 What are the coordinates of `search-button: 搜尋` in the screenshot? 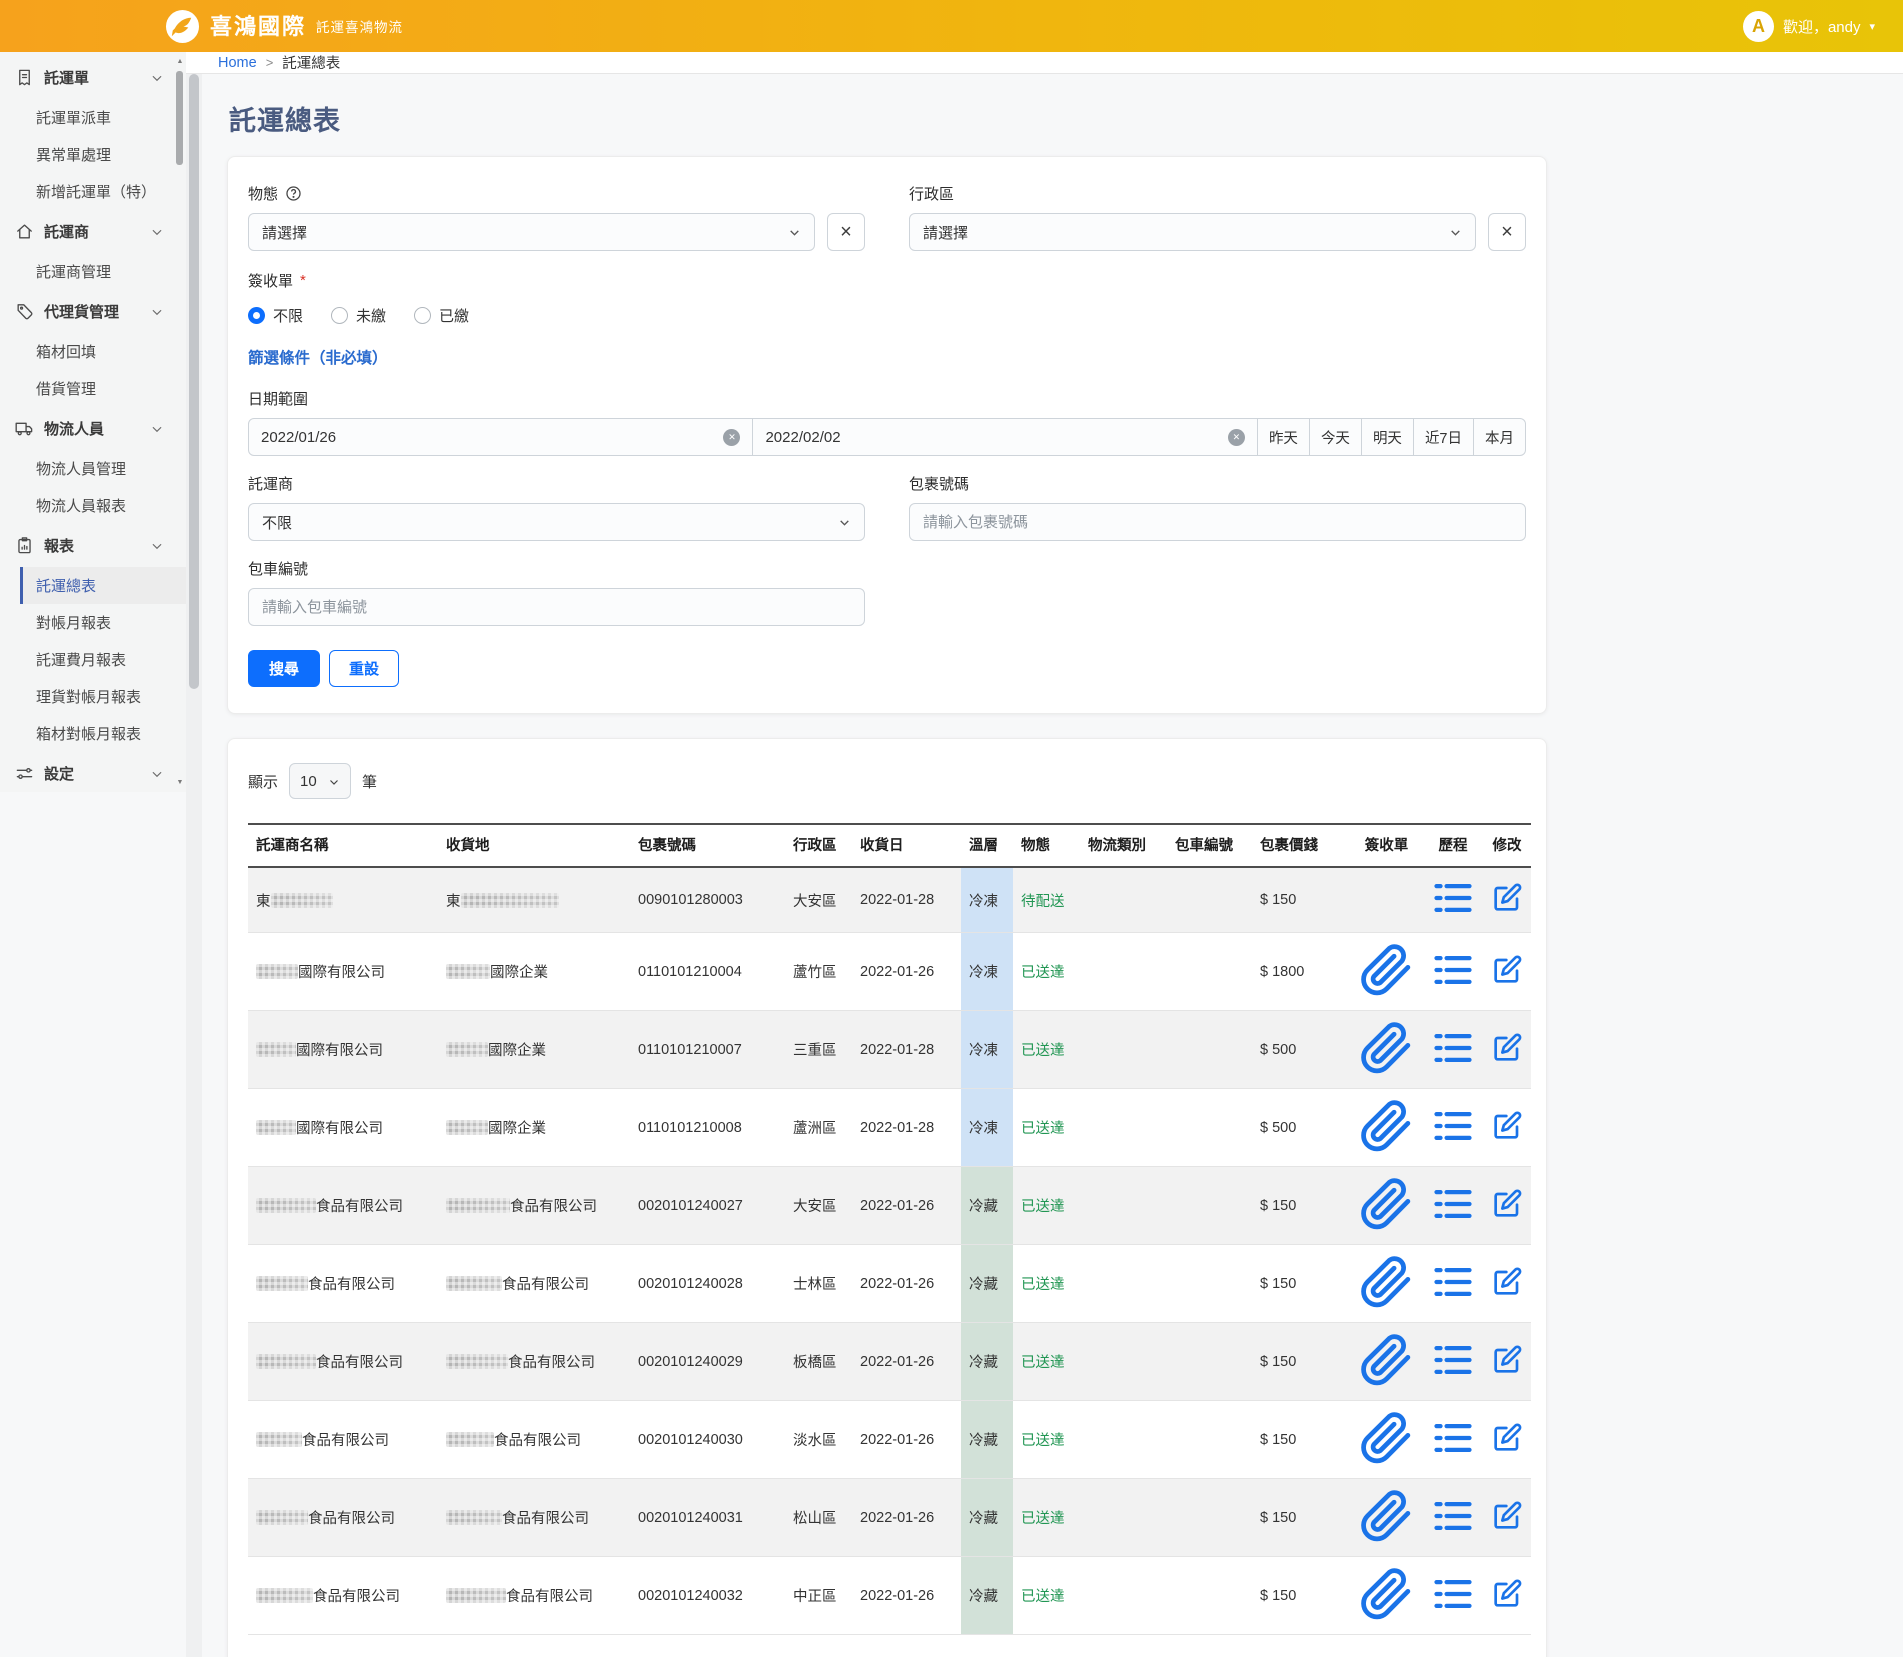 It's located at (284, 668).